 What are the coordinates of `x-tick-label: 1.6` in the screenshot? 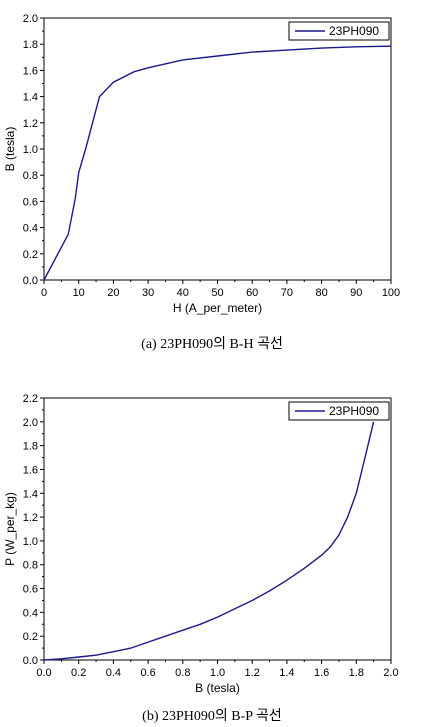 It's located at (321, 673).